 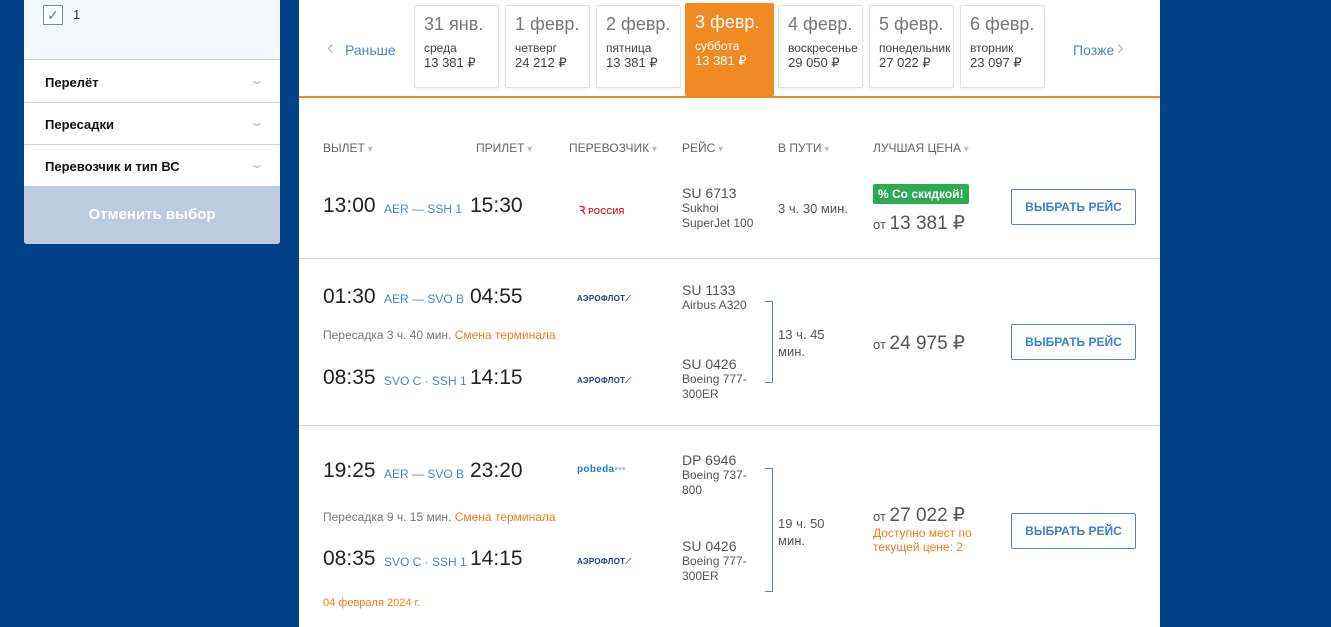 I want to click on date-option-date: 2 февр., so click(x=638, y=24).